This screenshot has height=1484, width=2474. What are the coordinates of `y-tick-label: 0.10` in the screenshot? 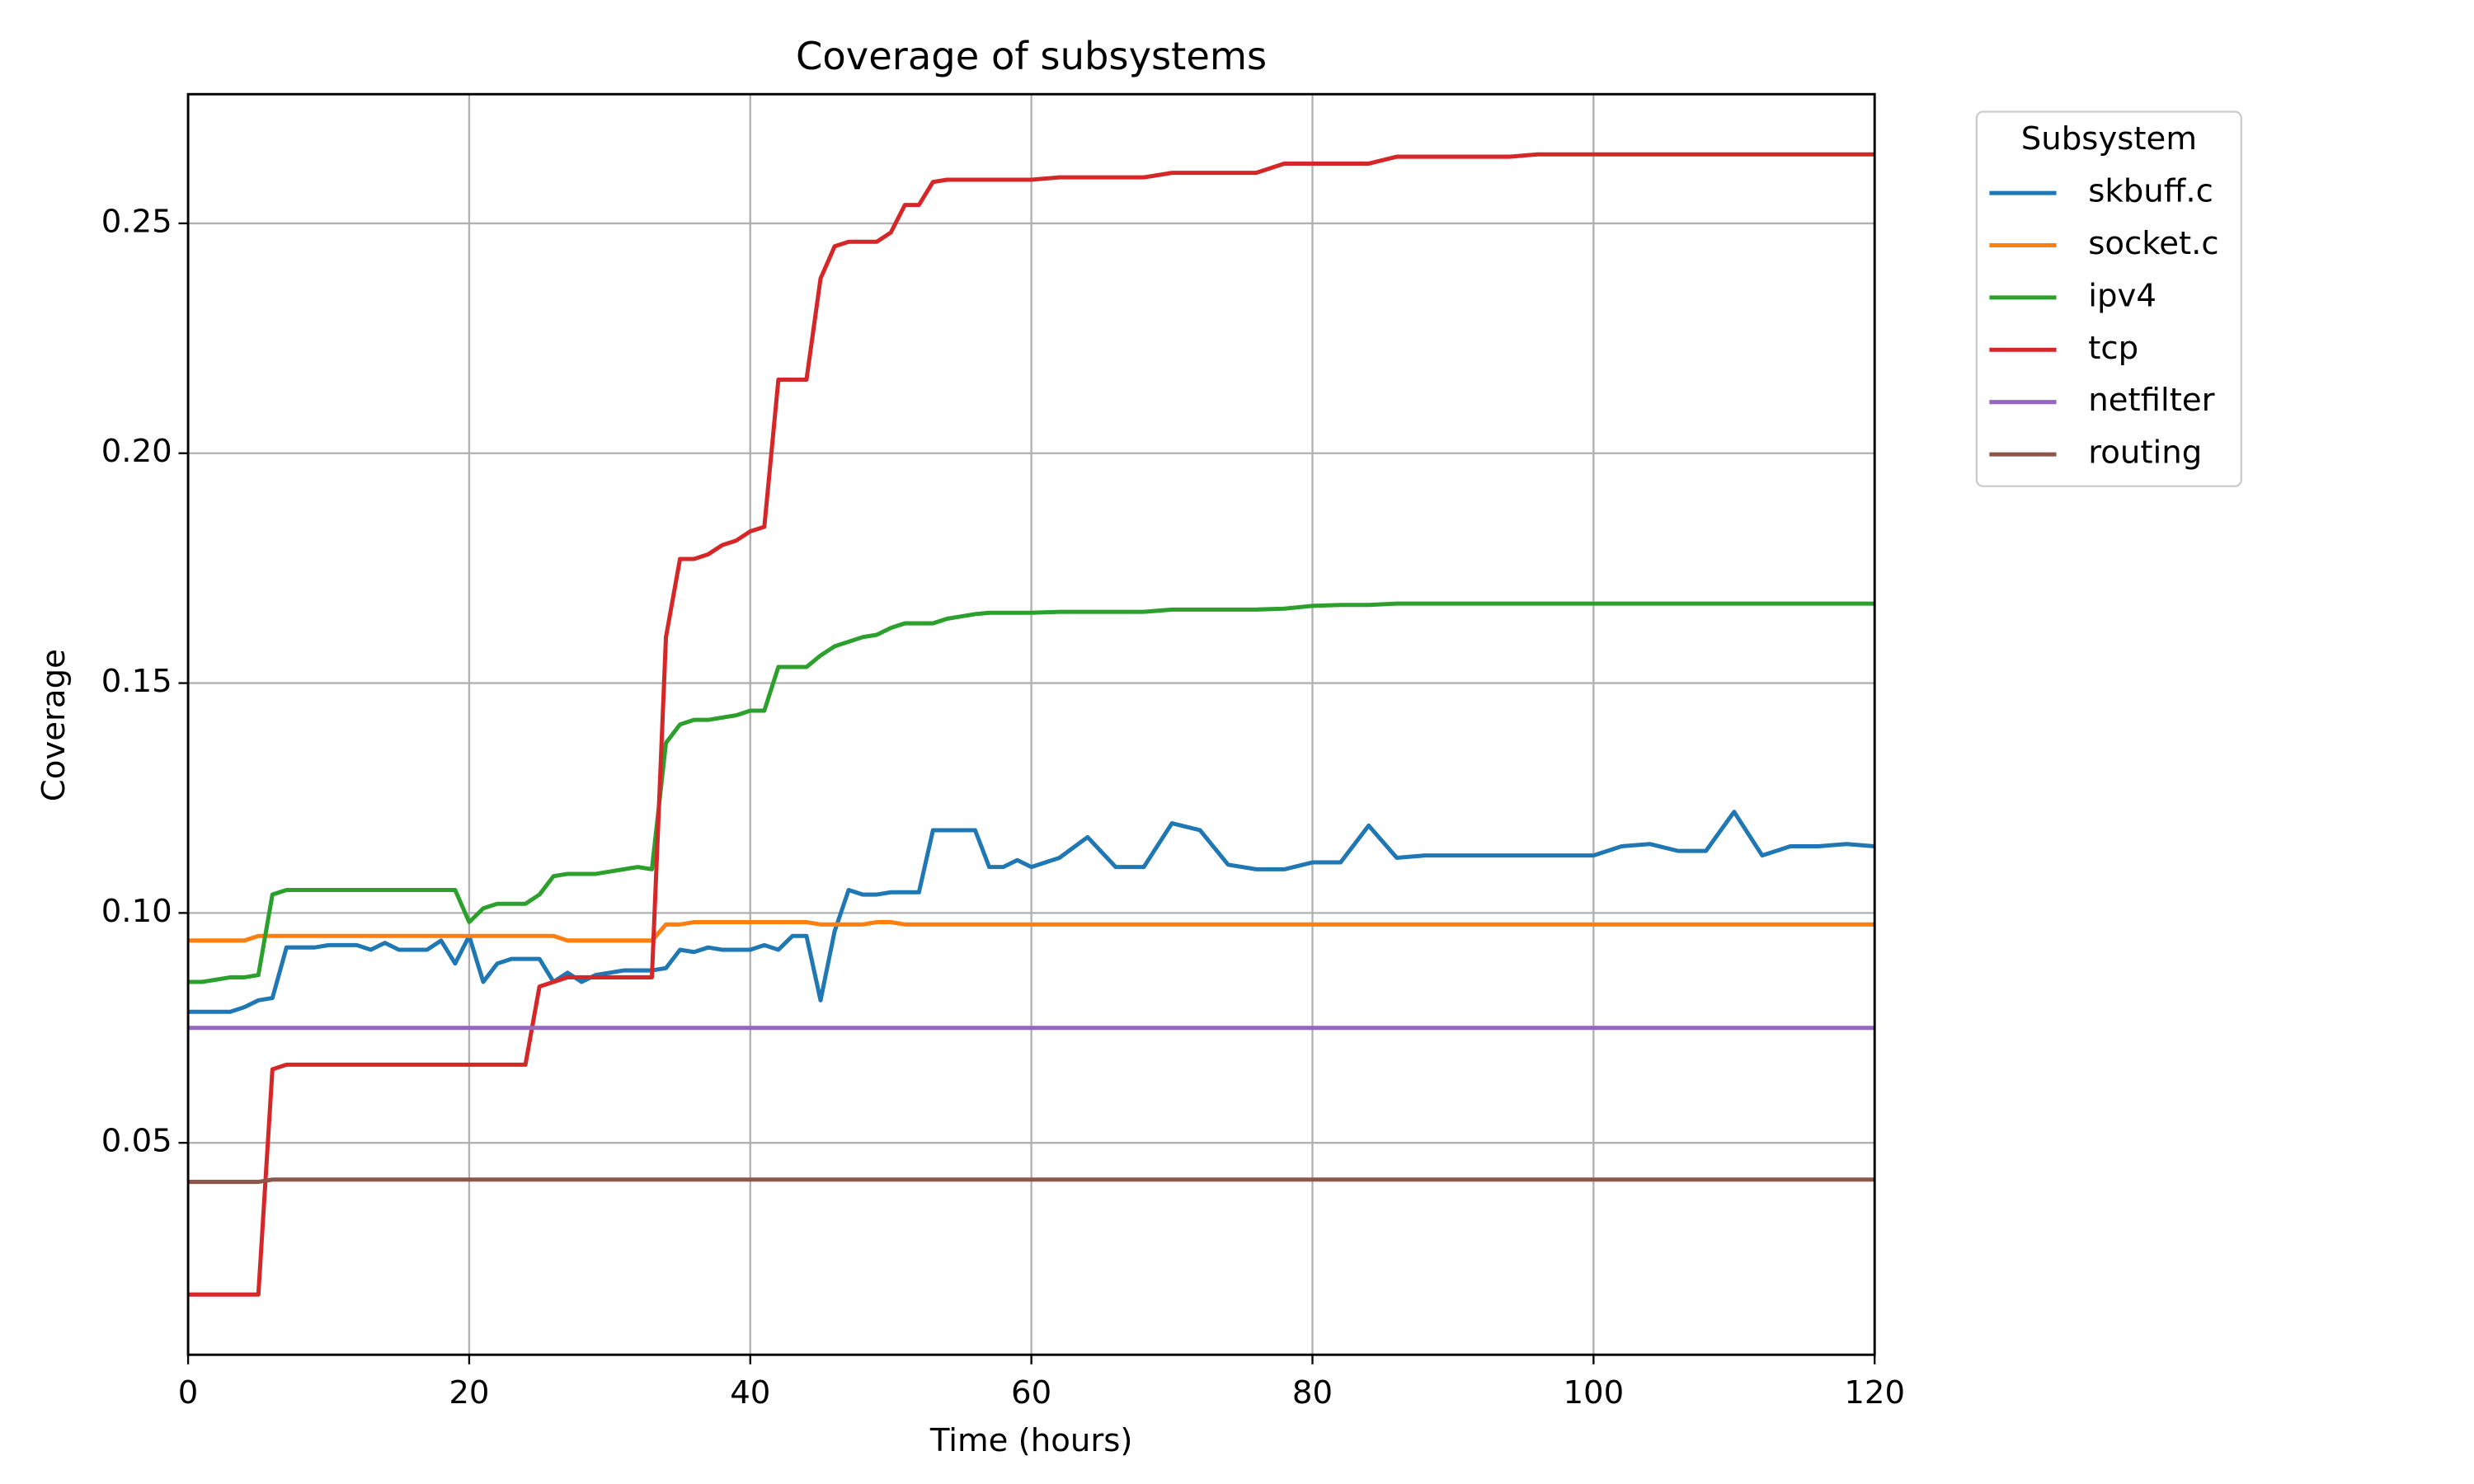 It's located at (136, 911).